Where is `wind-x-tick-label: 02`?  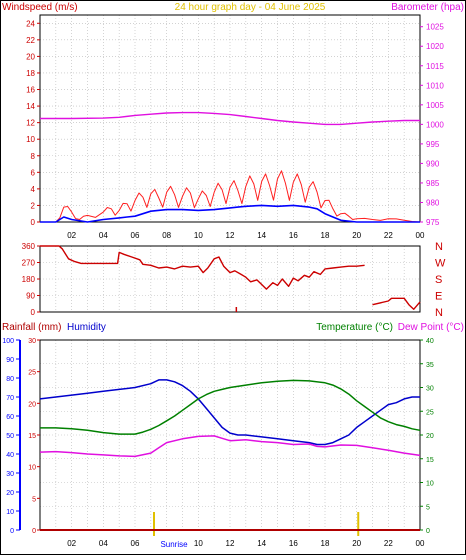 wind-x-tick-label: 02 is located at coordinates (71, 235).